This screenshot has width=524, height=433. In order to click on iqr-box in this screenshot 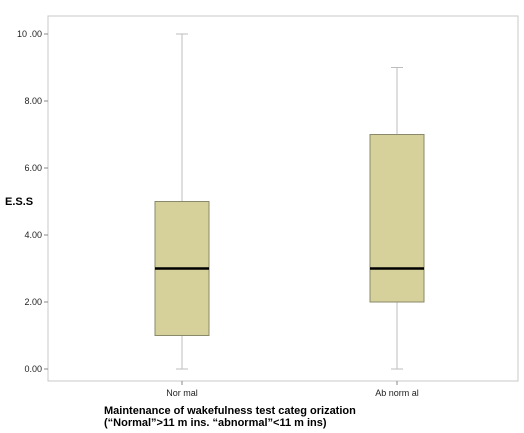, I will do `click(397, 218)`.